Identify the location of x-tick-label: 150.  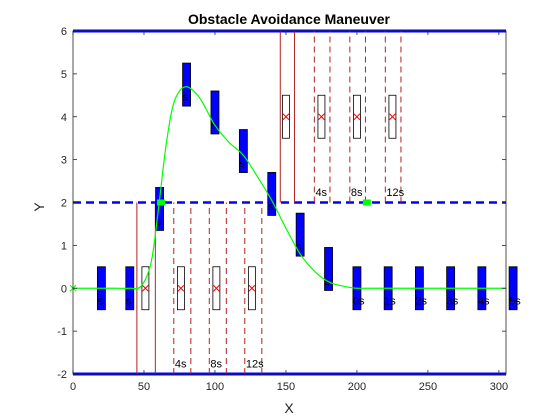
(286, 387).